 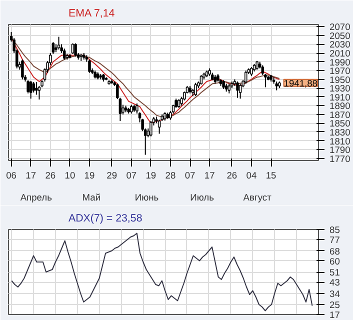 I want to click on x-tick-label: 10, so click(x=70, y=175).